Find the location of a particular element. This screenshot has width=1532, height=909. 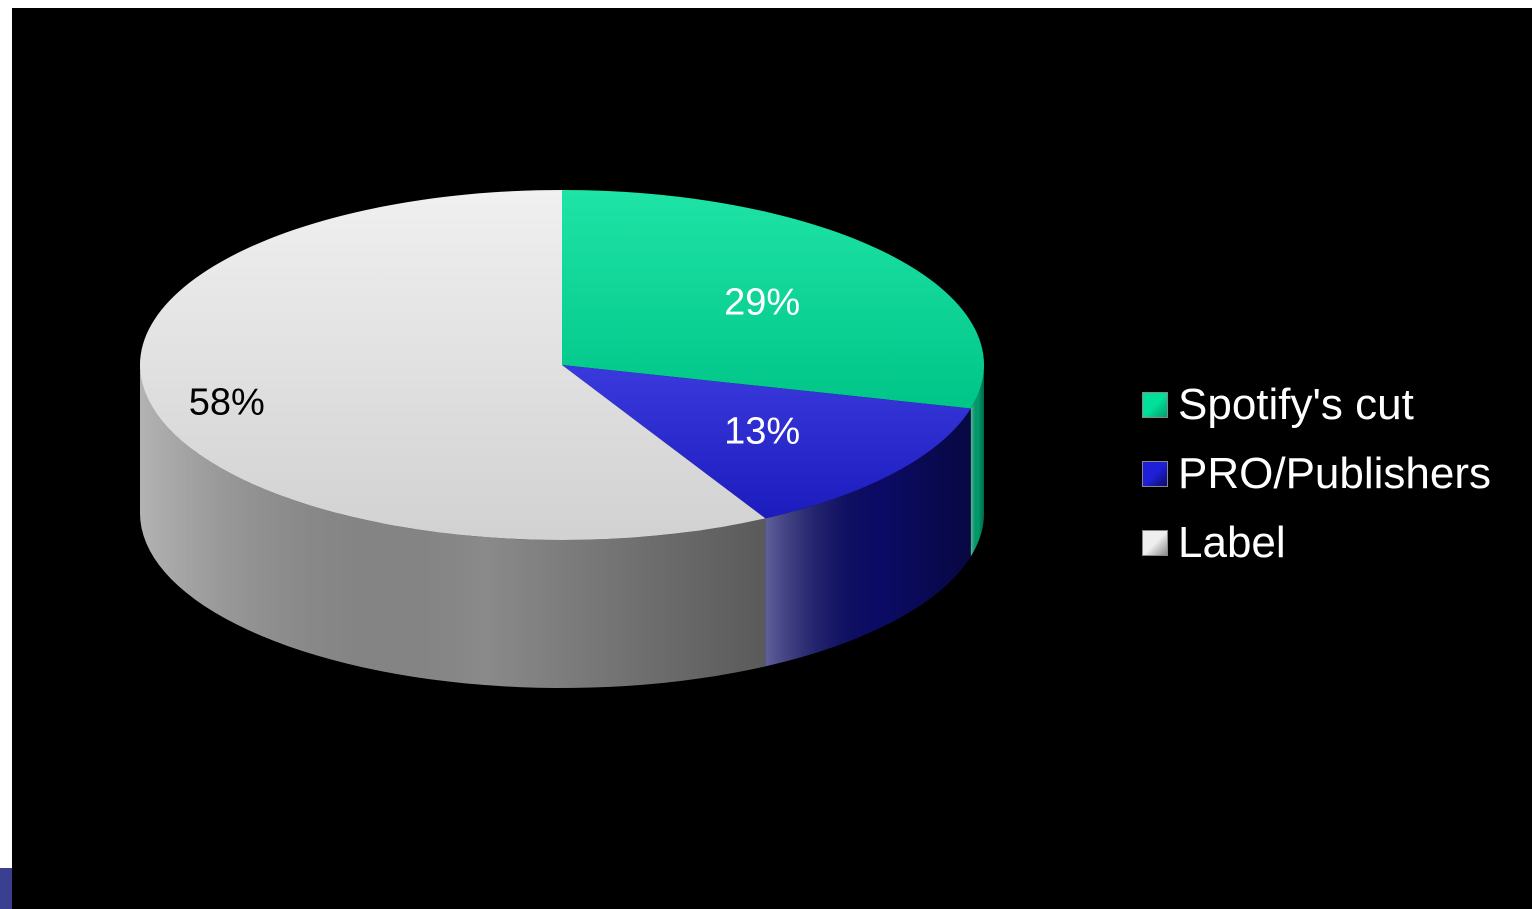

corner-accent is located at coordinates (6, 888).